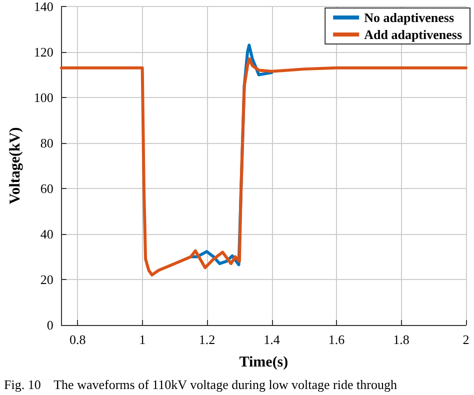 The width and height of the screenshot is (474, 395). Describe the element at coordinates (77, 339) in the screenshot. I see `x-tick-label: 0.8` at that location.